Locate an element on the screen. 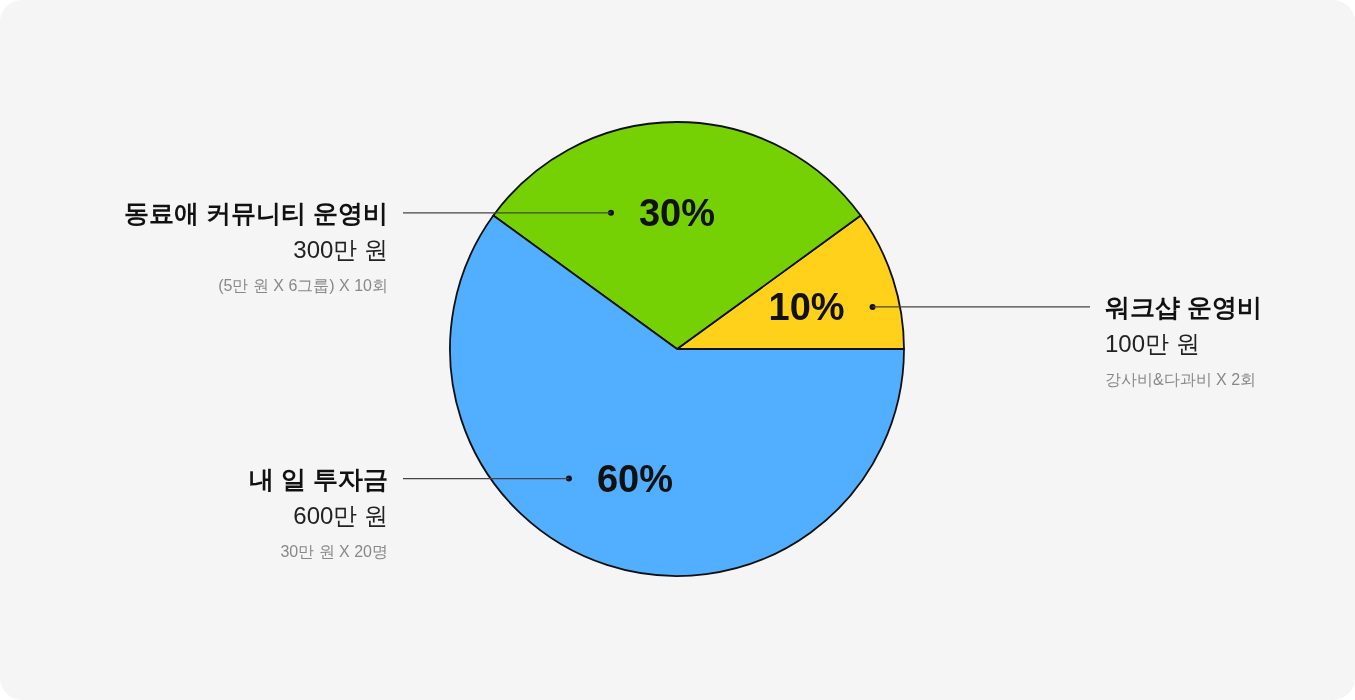 This screenshot has height=700, width=1355. data-label: 60% is located at coordinates (634, 478).